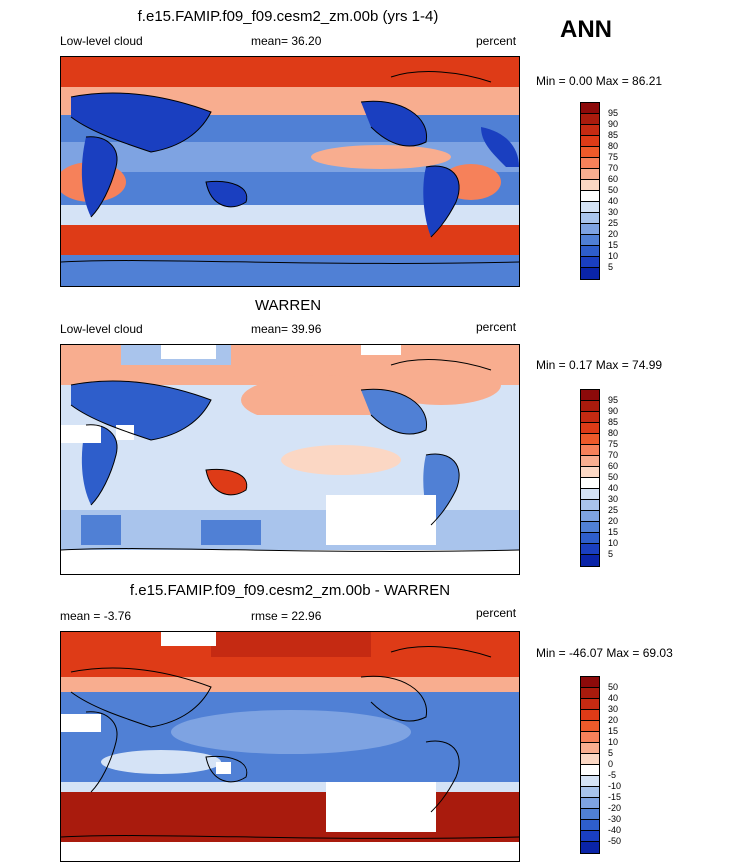 The image size is (733, 866). What do you see at coordinates (496, 613) in the screenshot?
I see `panel-3-units-label: percent` at bounding box center [496, 613].